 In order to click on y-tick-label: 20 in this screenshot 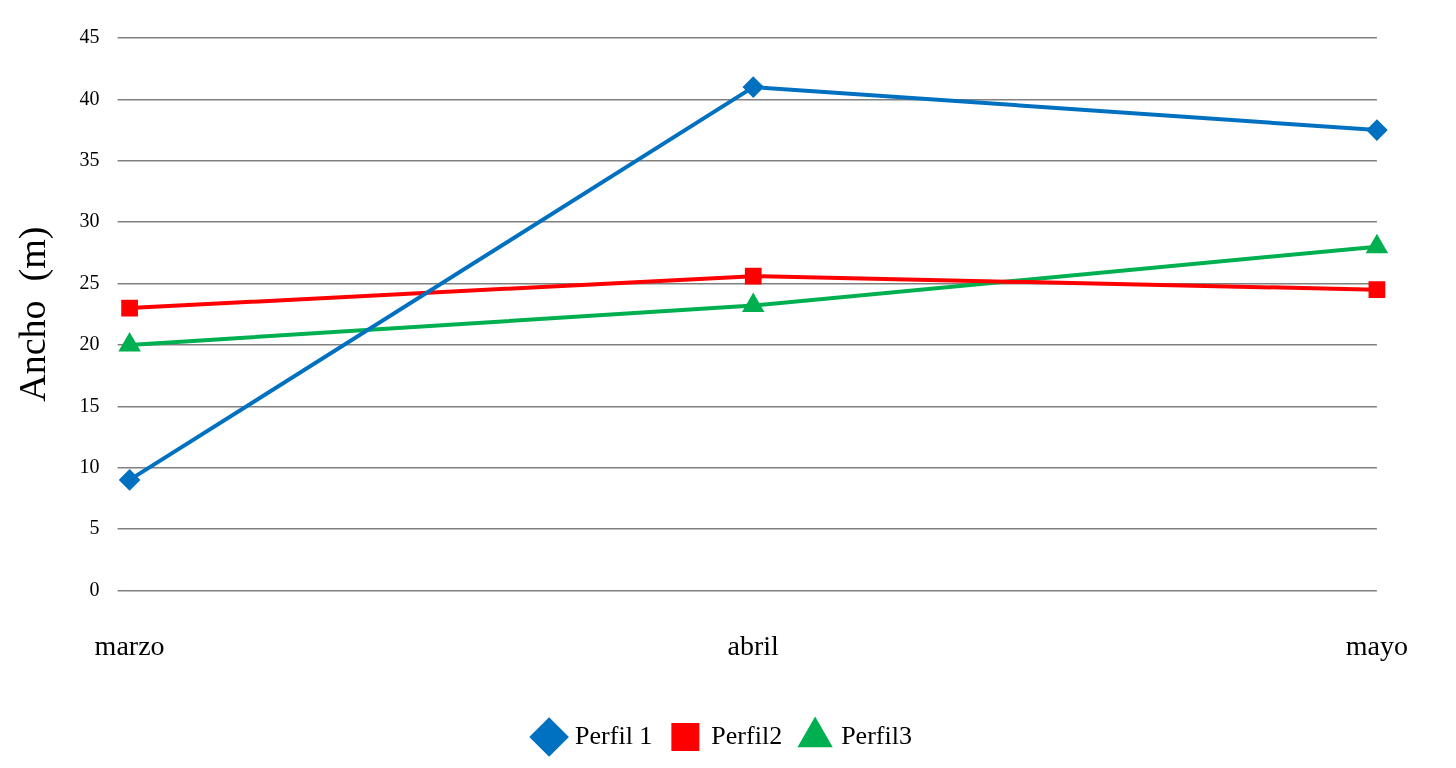, I will do `click(89, 343)`.